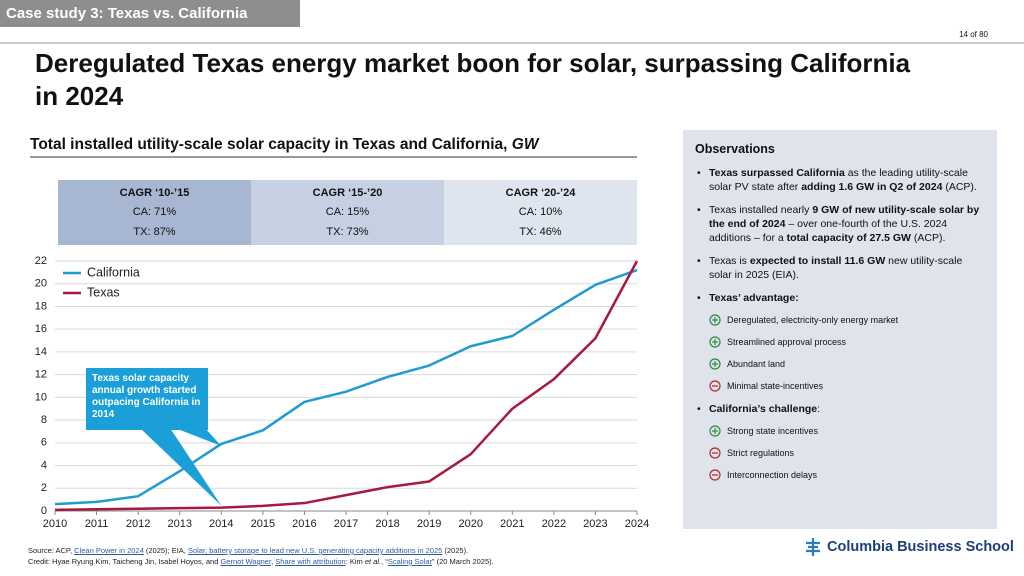  What do you see at coordinates (777, 173) in the screenshot?
I see `text-run: Texas surpassed California` at bounding box center [777, 173].